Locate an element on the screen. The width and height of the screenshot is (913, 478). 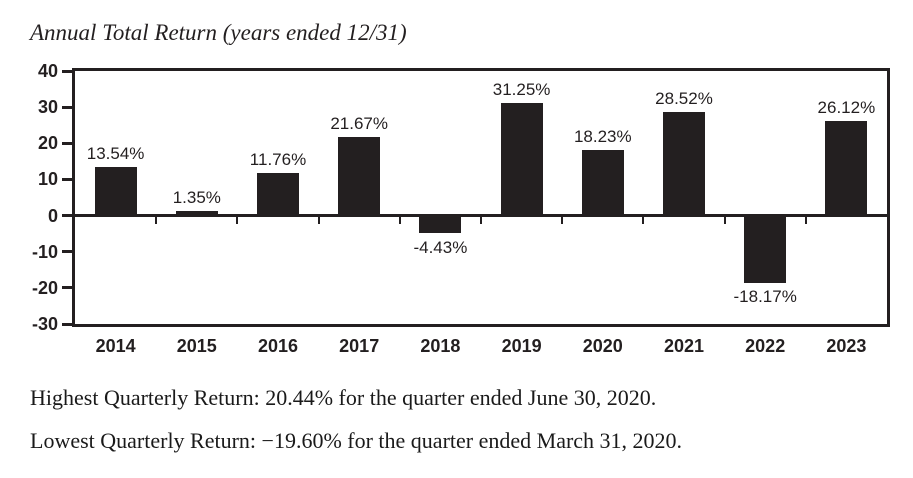
bar-2022 is located at coordinates (765, 250).